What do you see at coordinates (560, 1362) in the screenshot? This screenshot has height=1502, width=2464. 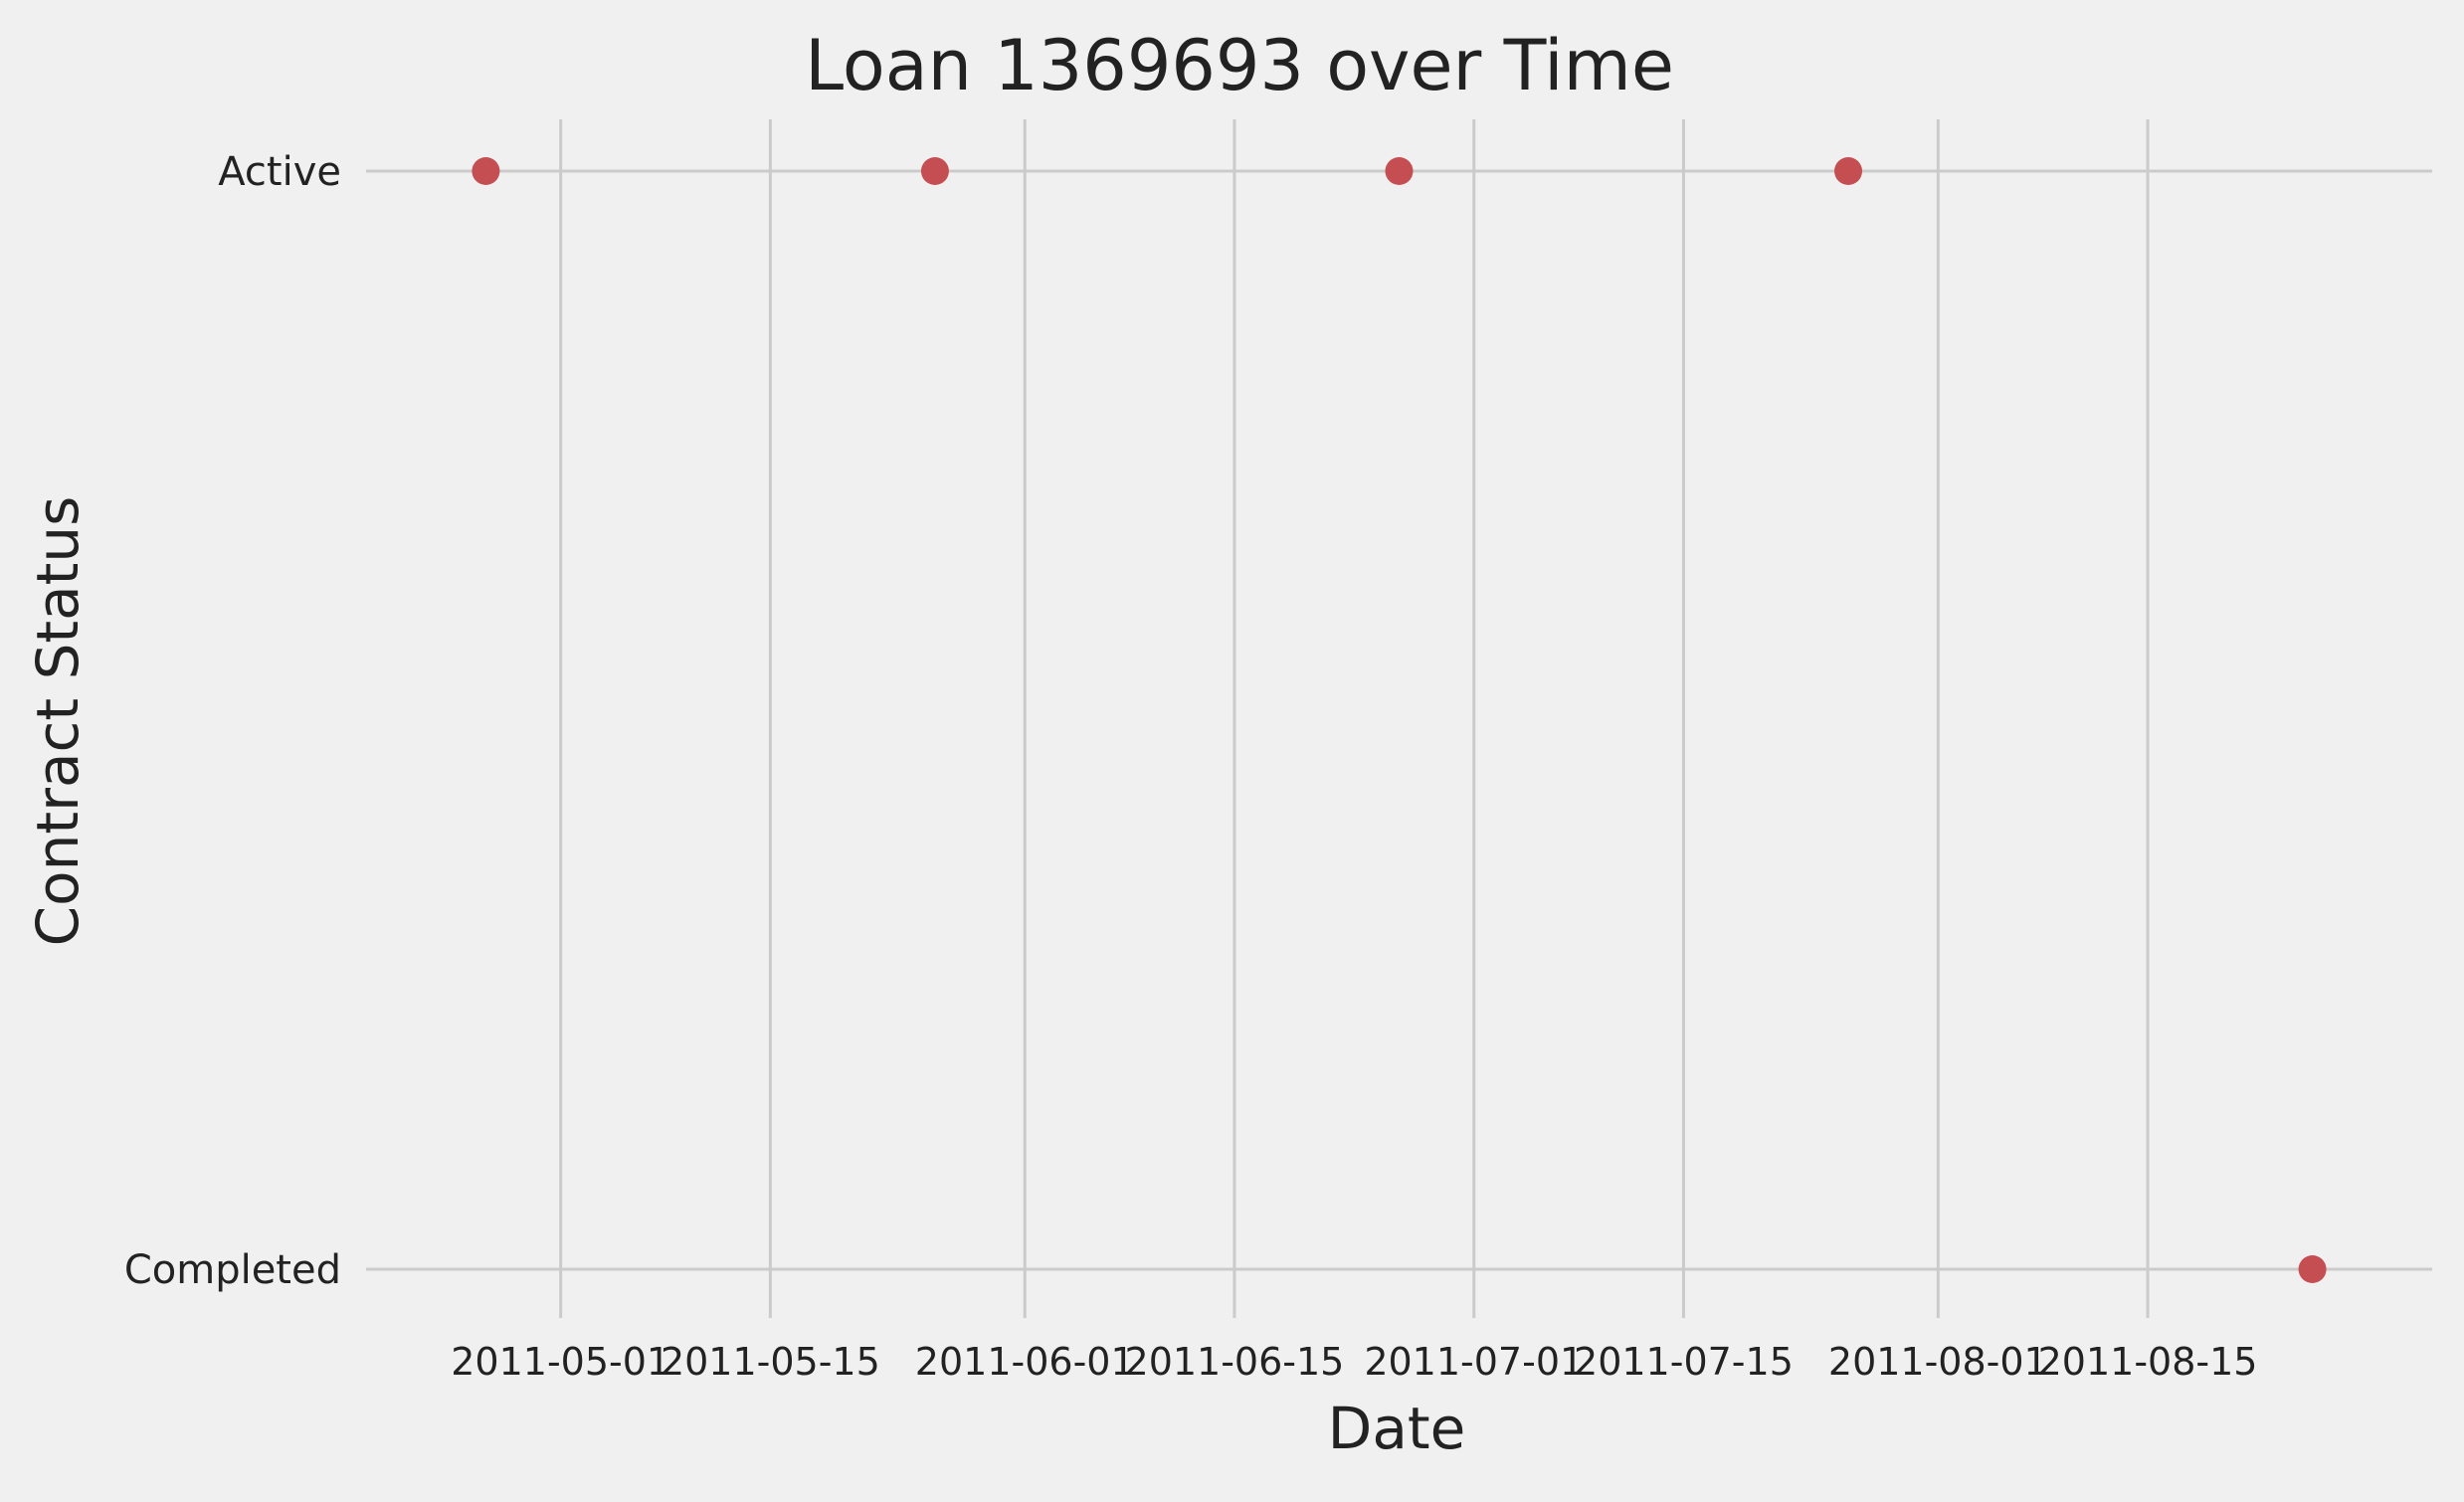 I see `x-tick-label: 2011-05-01` at bounding box center [560, 1362].